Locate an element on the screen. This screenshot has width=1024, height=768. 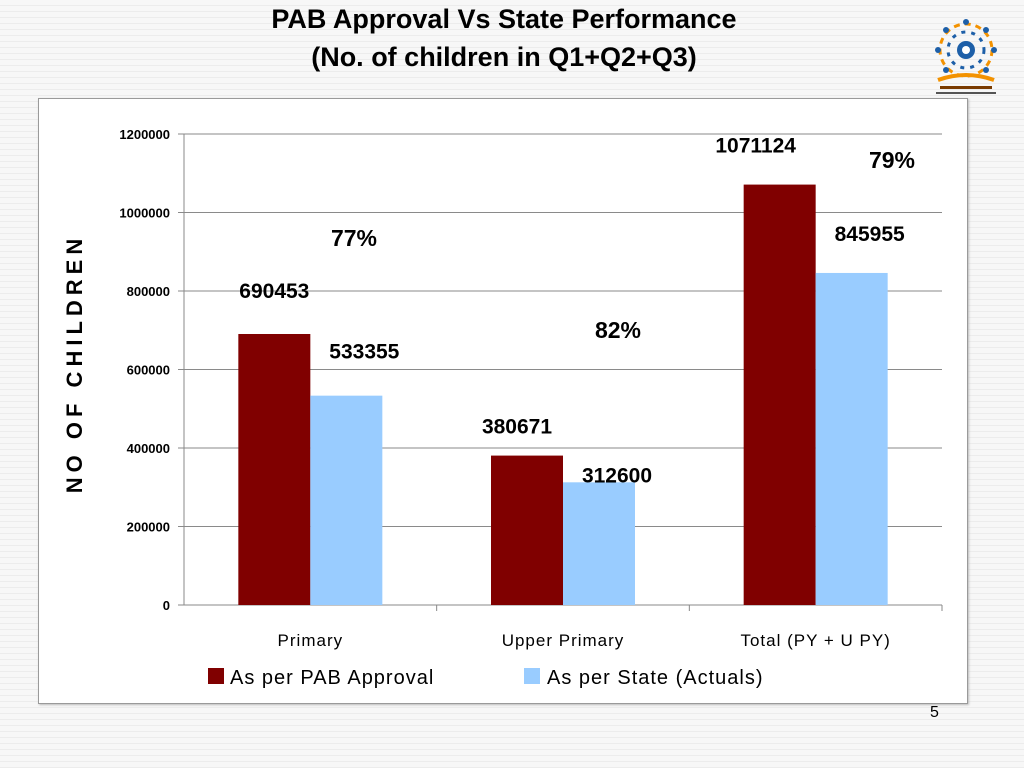
y-tick-label: 0 is located at coordinates (166, 605).